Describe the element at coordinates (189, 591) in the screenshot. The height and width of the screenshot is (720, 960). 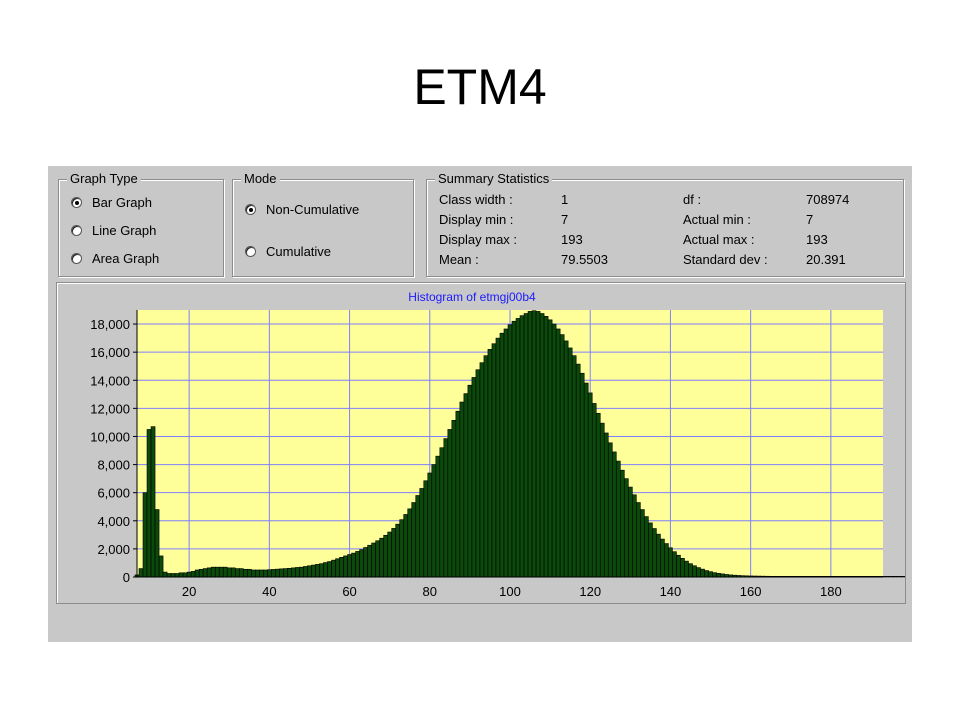
I see `x-tick-label: 20` at that location.